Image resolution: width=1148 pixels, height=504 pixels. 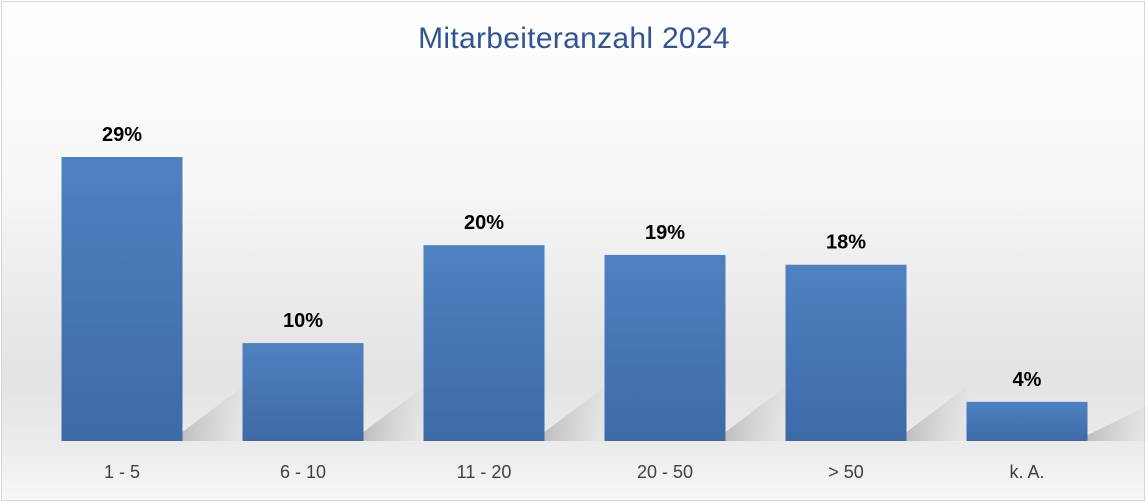 I want to click on category-label-1: 1 - 5, so click(x=122, y=472).